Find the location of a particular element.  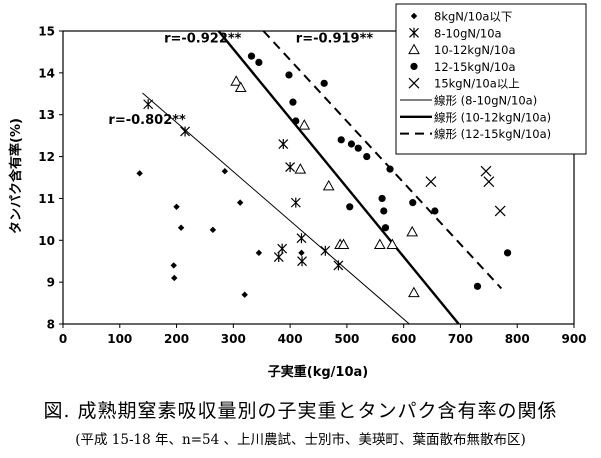

legend-label: 8kgN/10a以下 is located at coordinates (473, 17).